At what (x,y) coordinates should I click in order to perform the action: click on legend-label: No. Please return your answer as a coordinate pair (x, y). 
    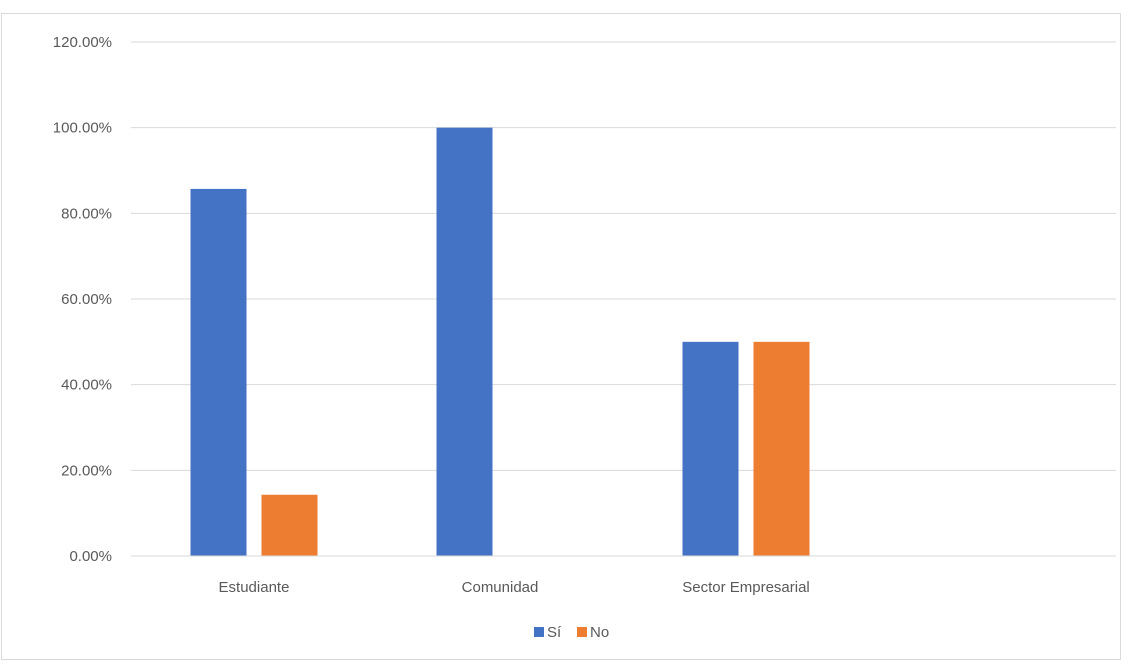
    Looking at the image, I should click on (599, 632).